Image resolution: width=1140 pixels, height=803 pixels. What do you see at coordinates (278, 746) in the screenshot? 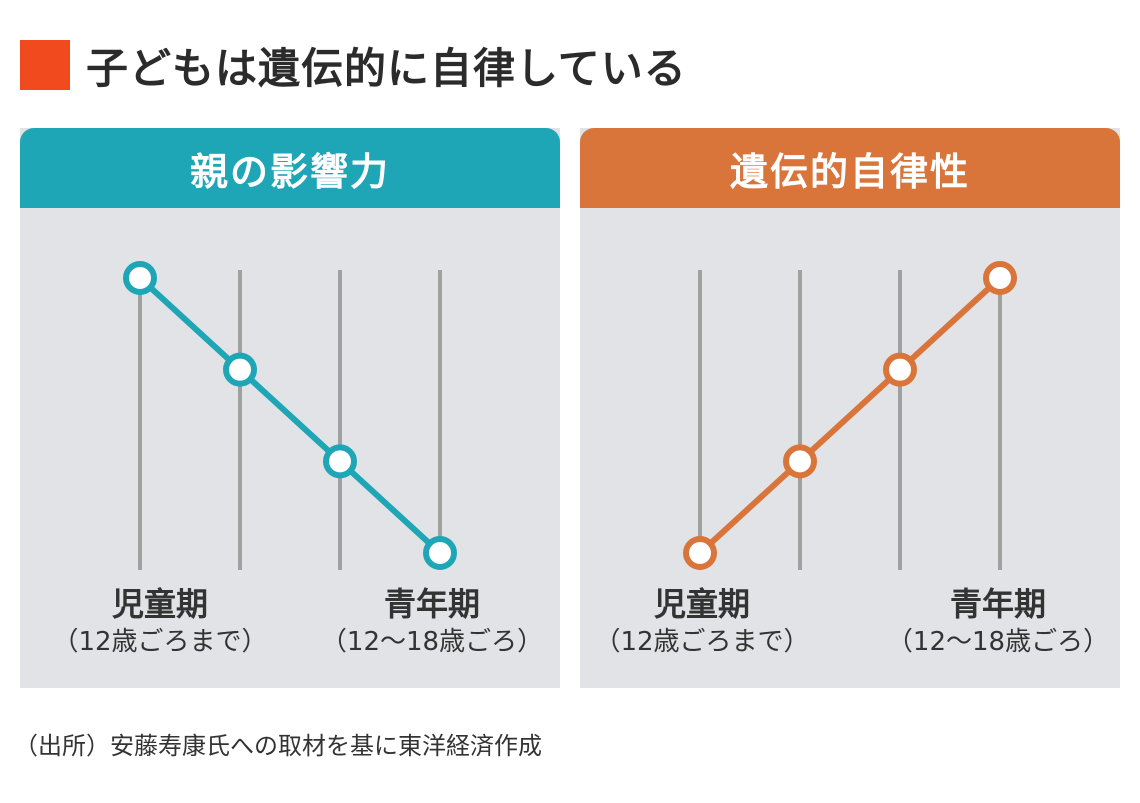
I see `source-note: （出所）安藤寿康氏への取材を基に東洋経済作成` at bounding box center [278, 746].